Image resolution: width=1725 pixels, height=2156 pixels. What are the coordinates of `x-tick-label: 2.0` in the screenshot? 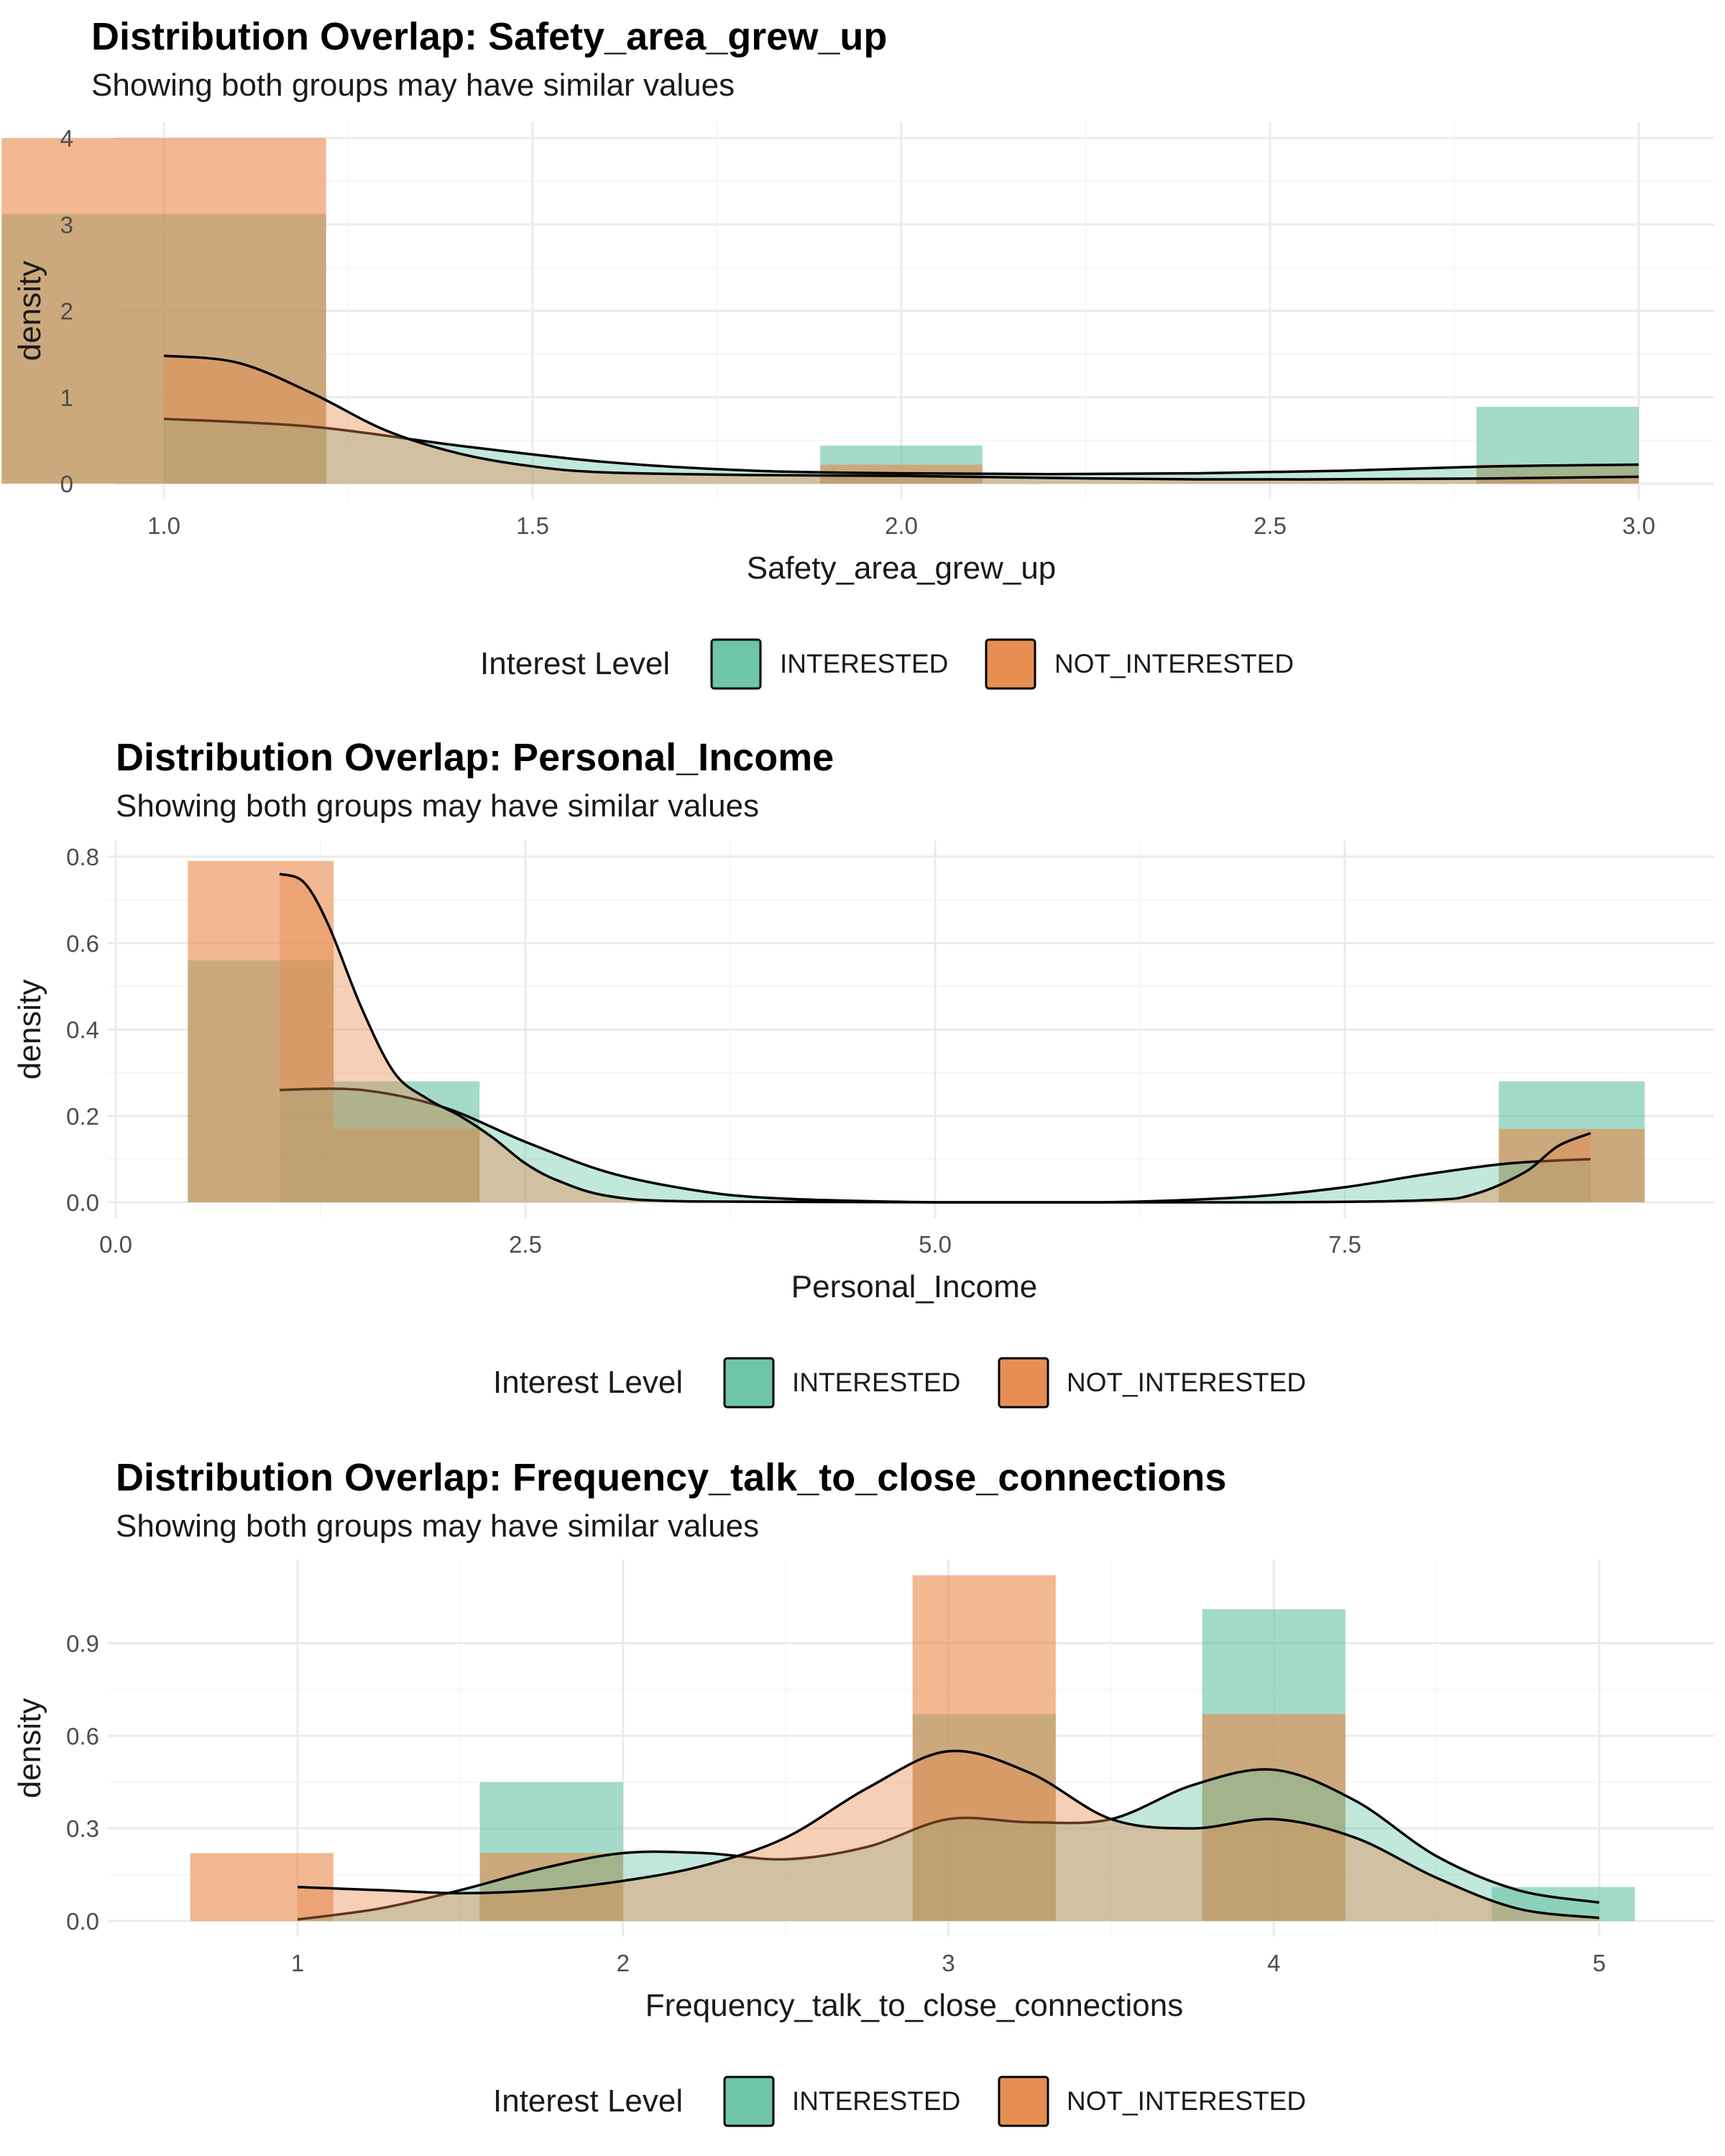 It's located at (901, 525).